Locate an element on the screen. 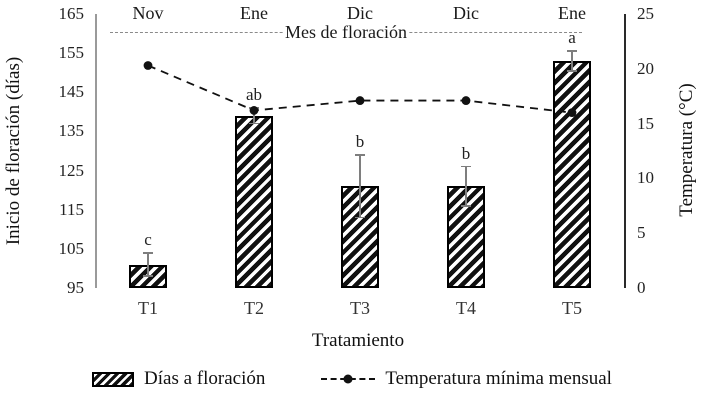 The width and height of the screenshot is (704, 412). hatched-bar-swatch-icon is located at coordinates (113, 379).